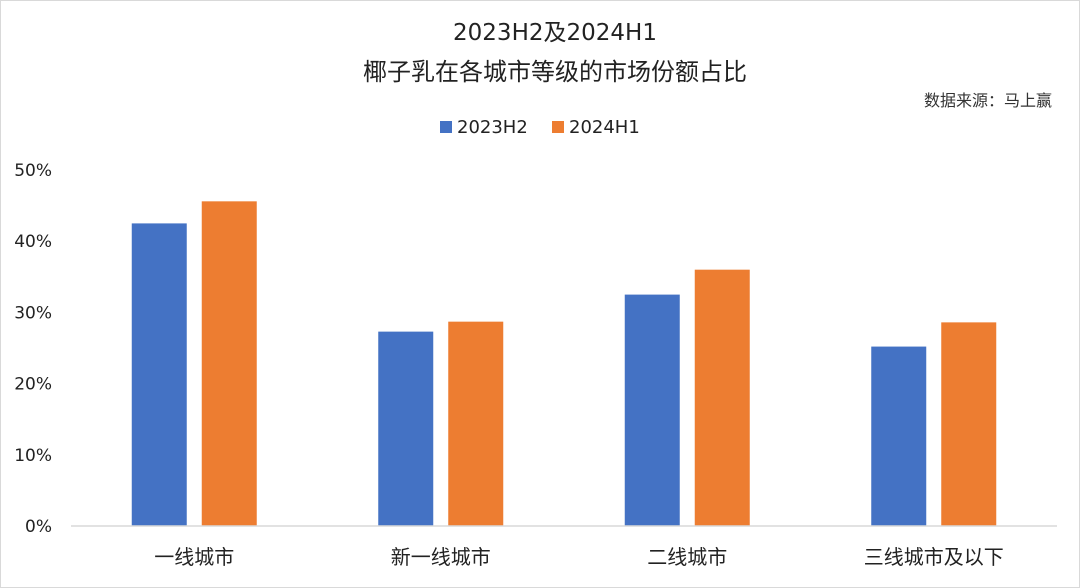  Describe the element at coordinates (33, 242) in the screenshot. I see `y-tick-label: 40%` at that location.